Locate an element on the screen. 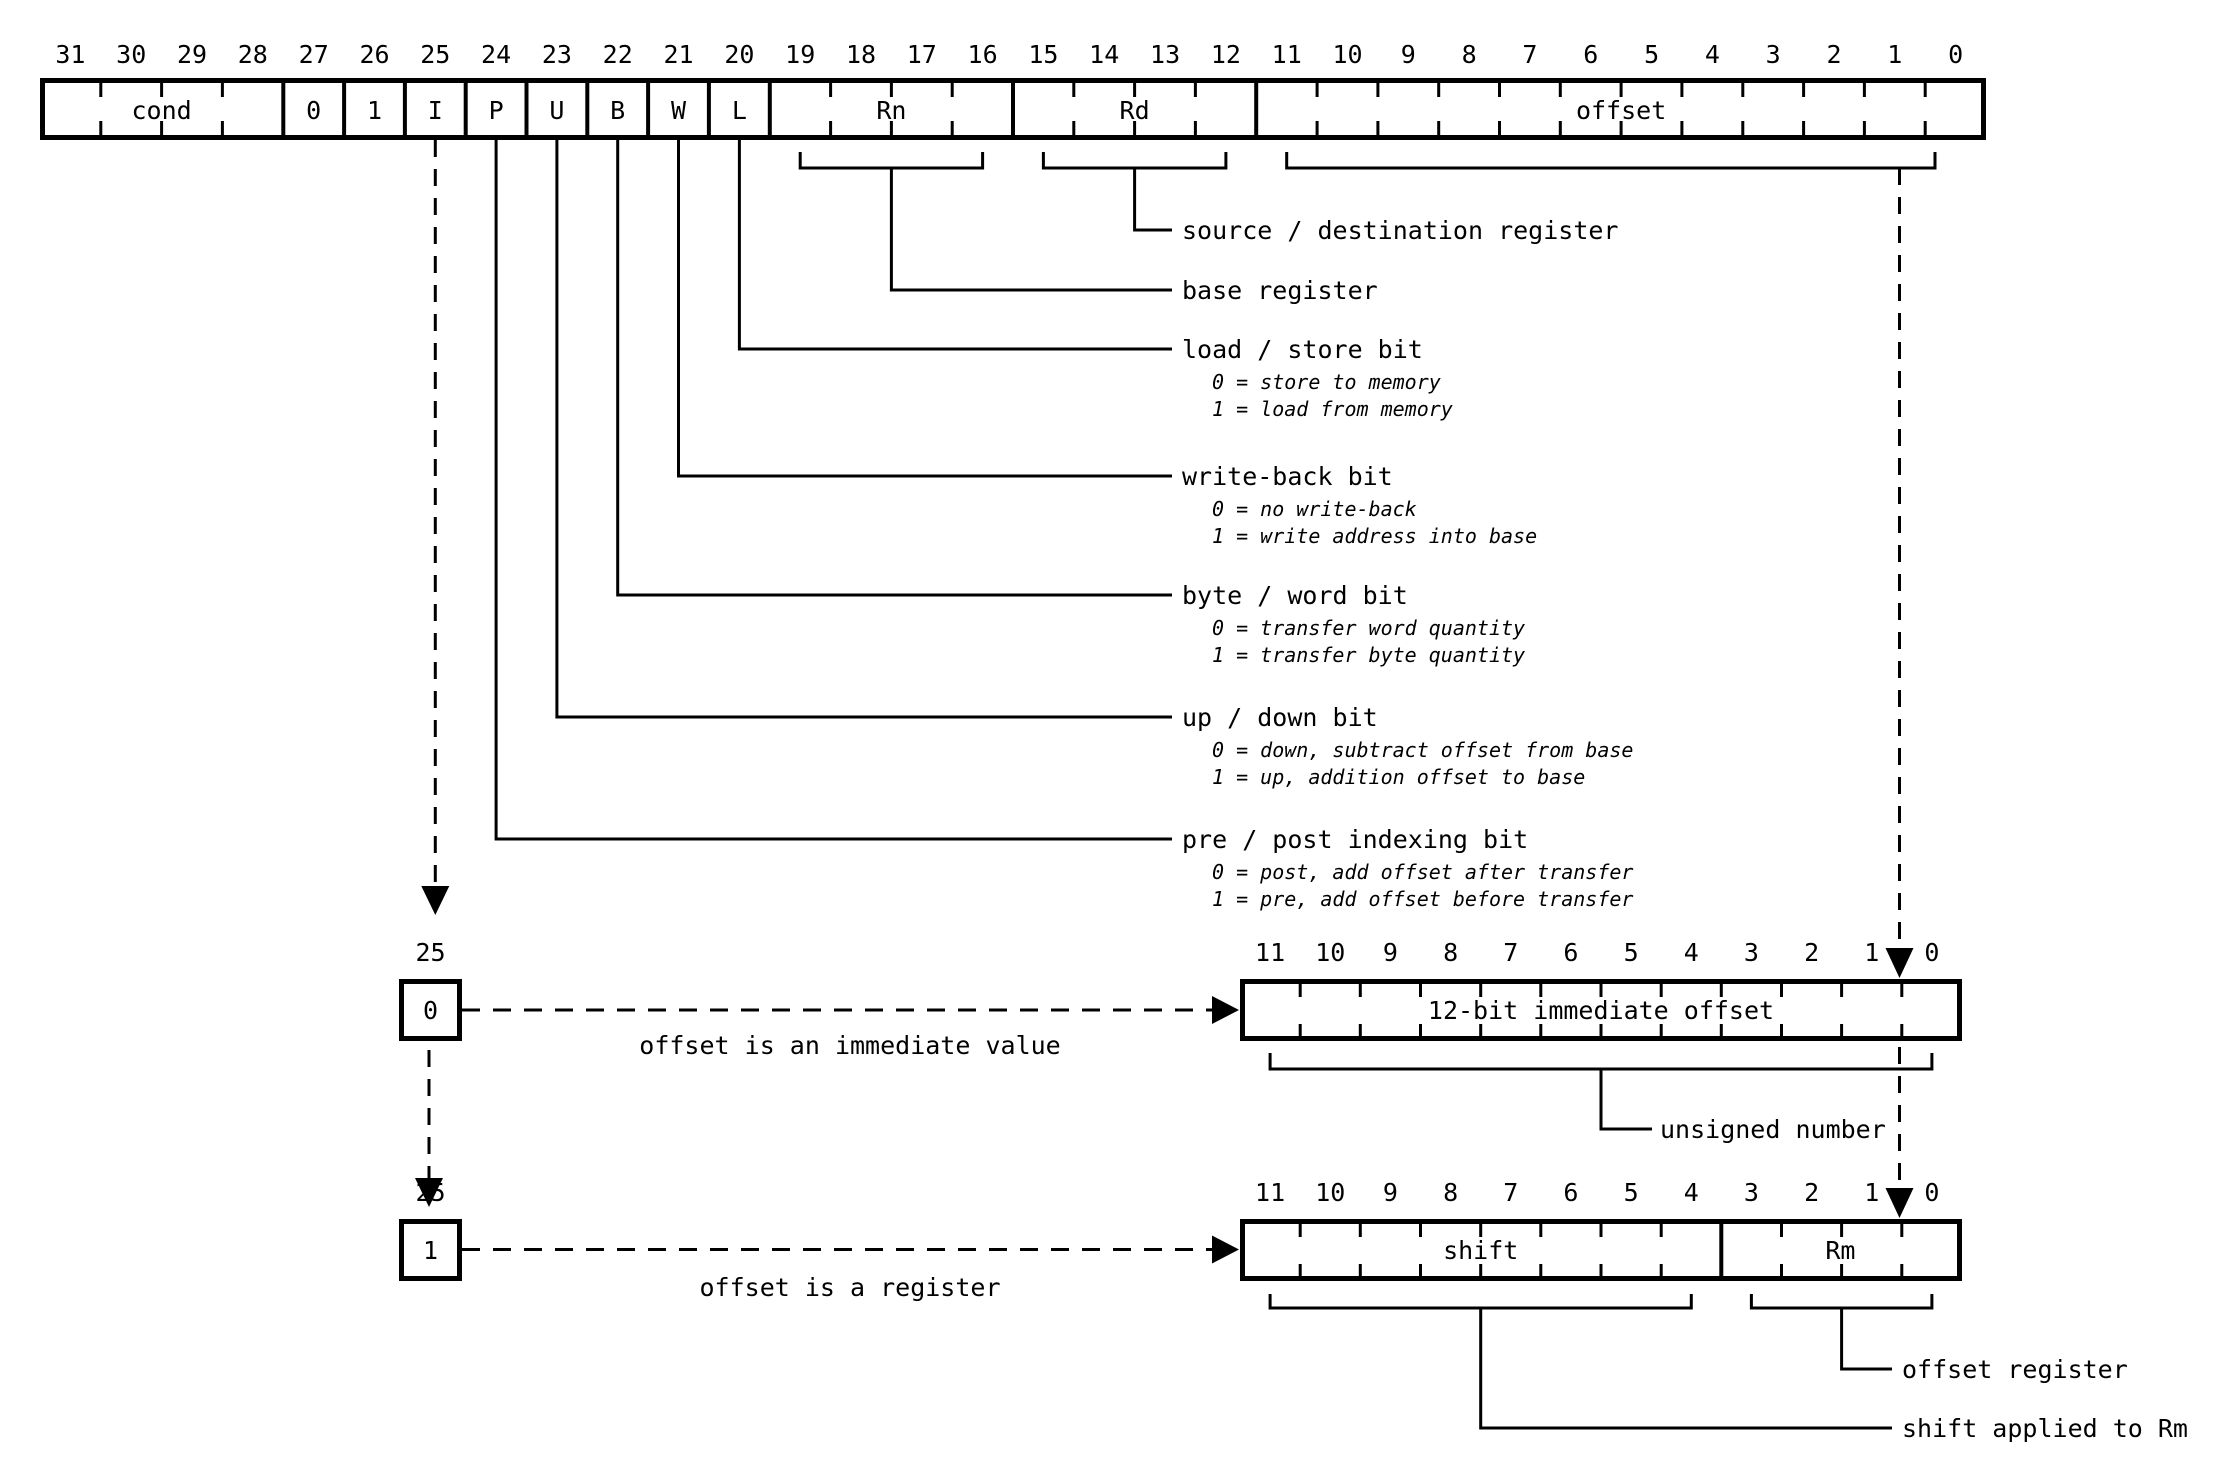 Image resolution: width=2225 pixels, height=1483 pixels. offset-bracket is located at coordinates (1611, 161).